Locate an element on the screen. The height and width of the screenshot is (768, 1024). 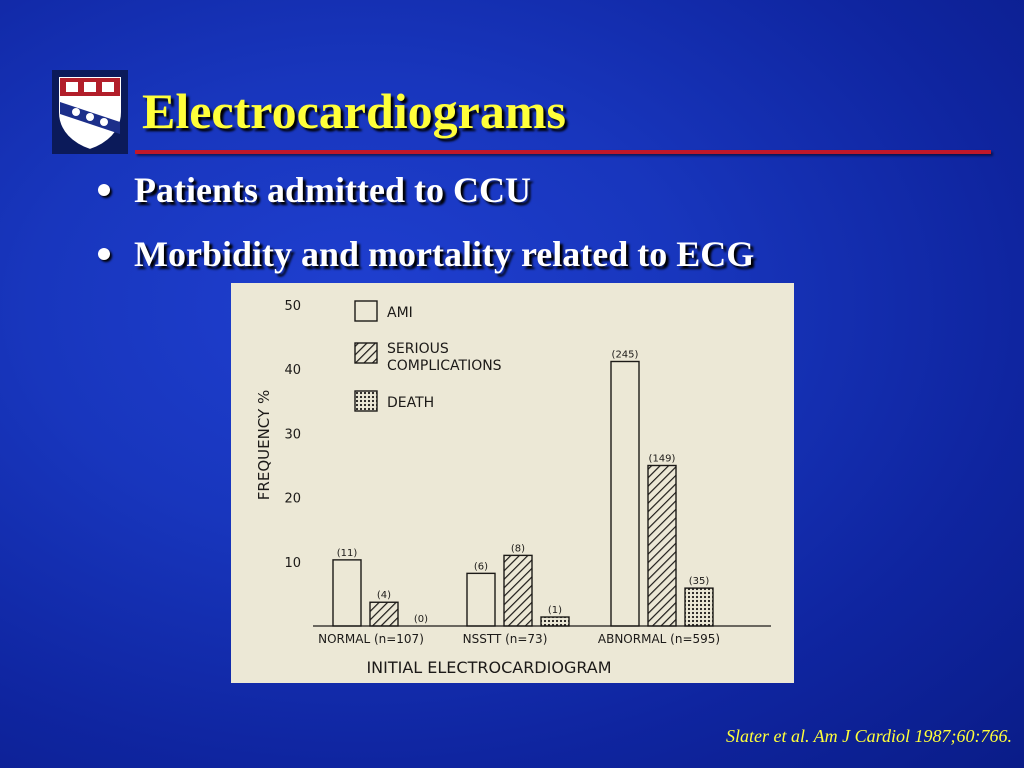
bar-value-label: (35) is located at coordinates (699, 581).